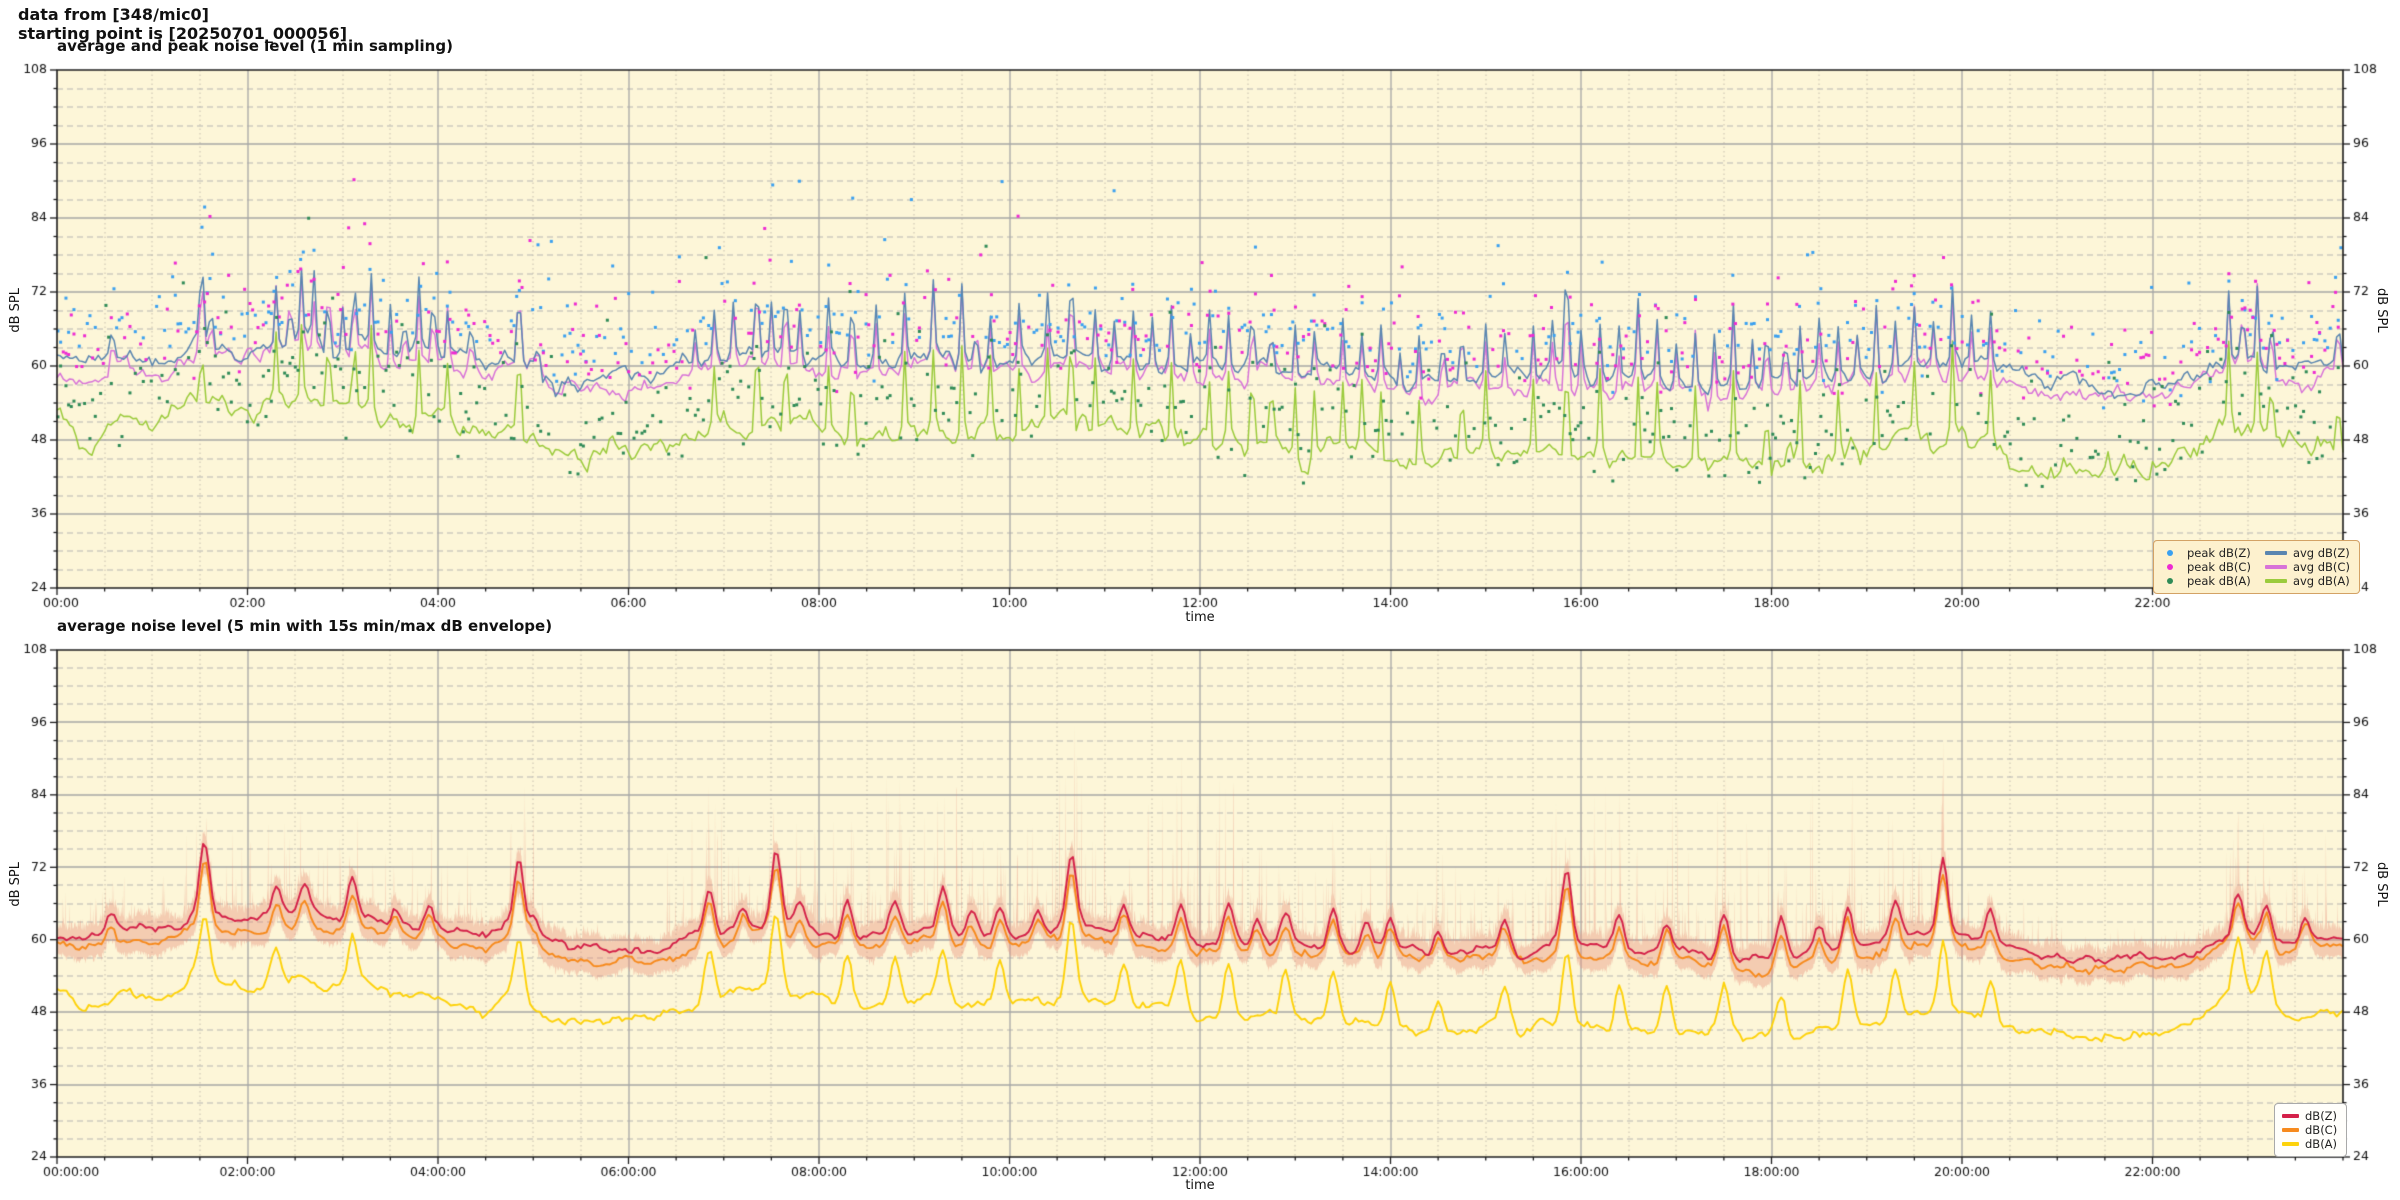 This screenshot has height=1200, width=2400. I want to click on legend-label: dB(Z), so click(2321, 1116).